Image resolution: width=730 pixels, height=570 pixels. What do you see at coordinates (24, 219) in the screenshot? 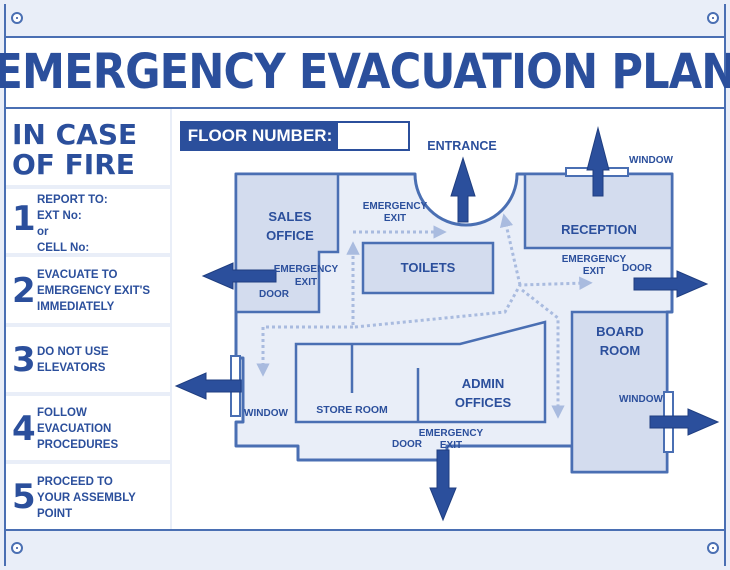
I see `step-number: 1` at bounding box center [24, 219].